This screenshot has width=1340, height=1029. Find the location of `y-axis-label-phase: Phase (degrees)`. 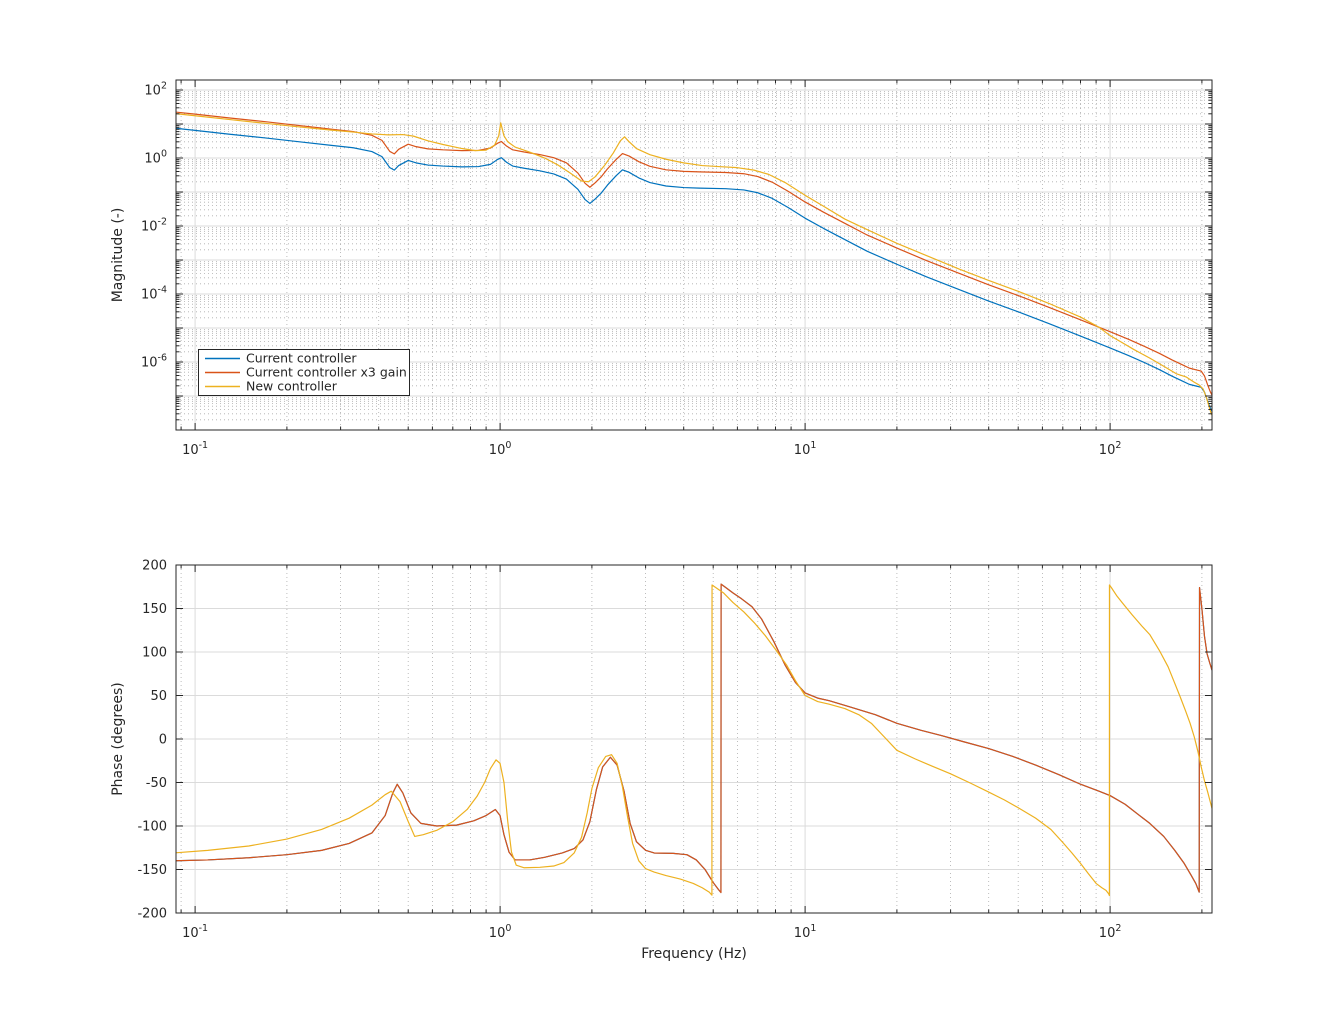

y-axis-label-phase: Phase (degrees) is located at coordinates (118, 739).